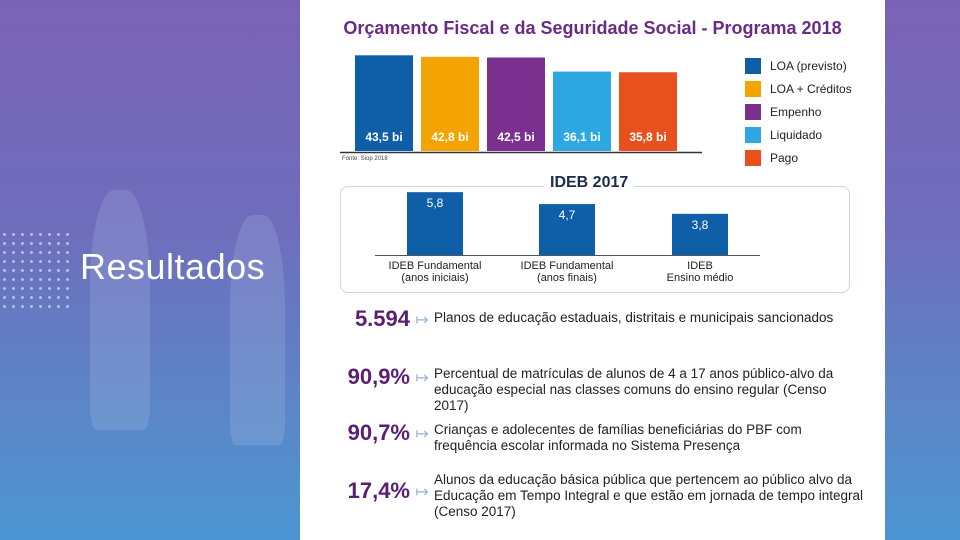 Image resolution: width=960 pixels, height=540 pixels. What do you see at coordinates (811, 88) in the screenshot?
I see `legend-label: LOA + Créditos` at bounding box center [811, 88].